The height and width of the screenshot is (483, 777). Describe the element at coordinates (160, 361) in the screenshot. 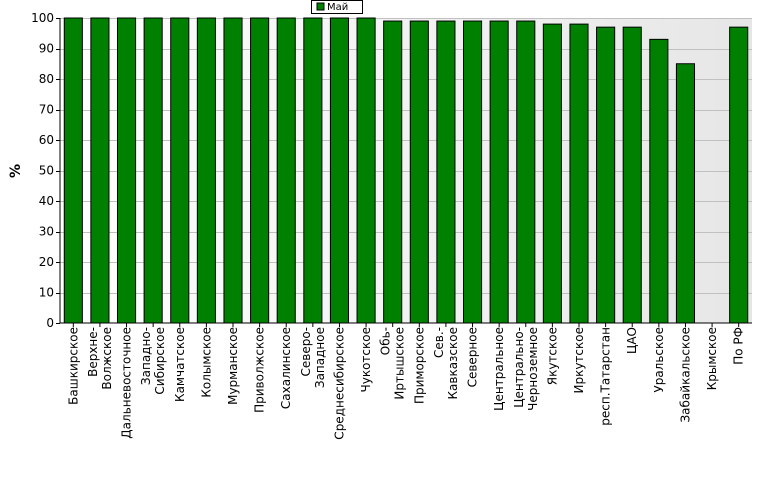

I see `x-tick-label: Сибирское` at that location.